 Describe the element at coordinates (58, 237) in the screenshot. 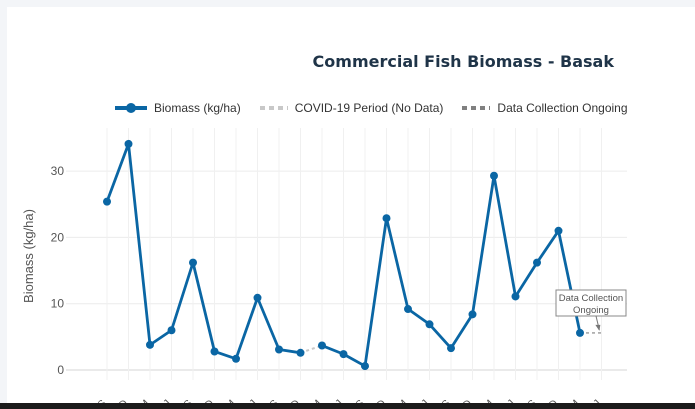

I see `y-tick-label: 20` at that location.